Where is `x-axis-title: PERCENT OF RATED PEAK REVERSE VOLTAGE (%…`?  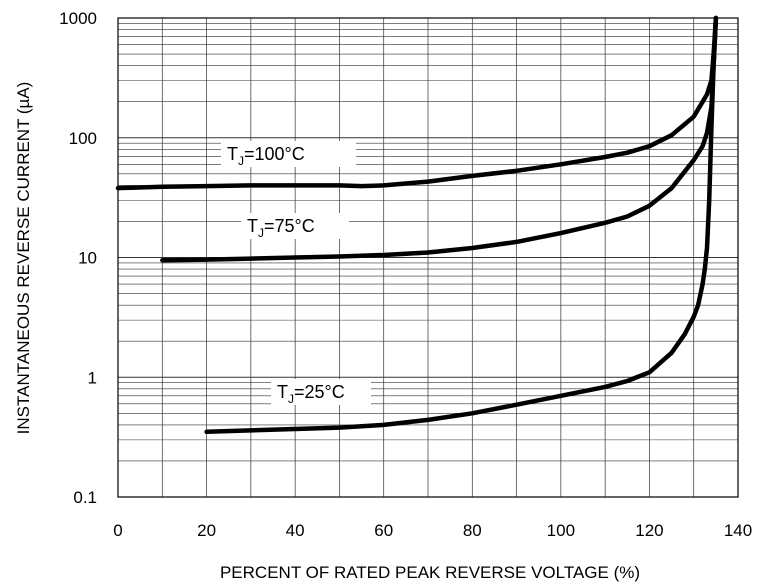 x-axis-title: PERCENT OF RATED PEAK REVERSE VOLTAGE (%… is located at coordinates (430, 572).